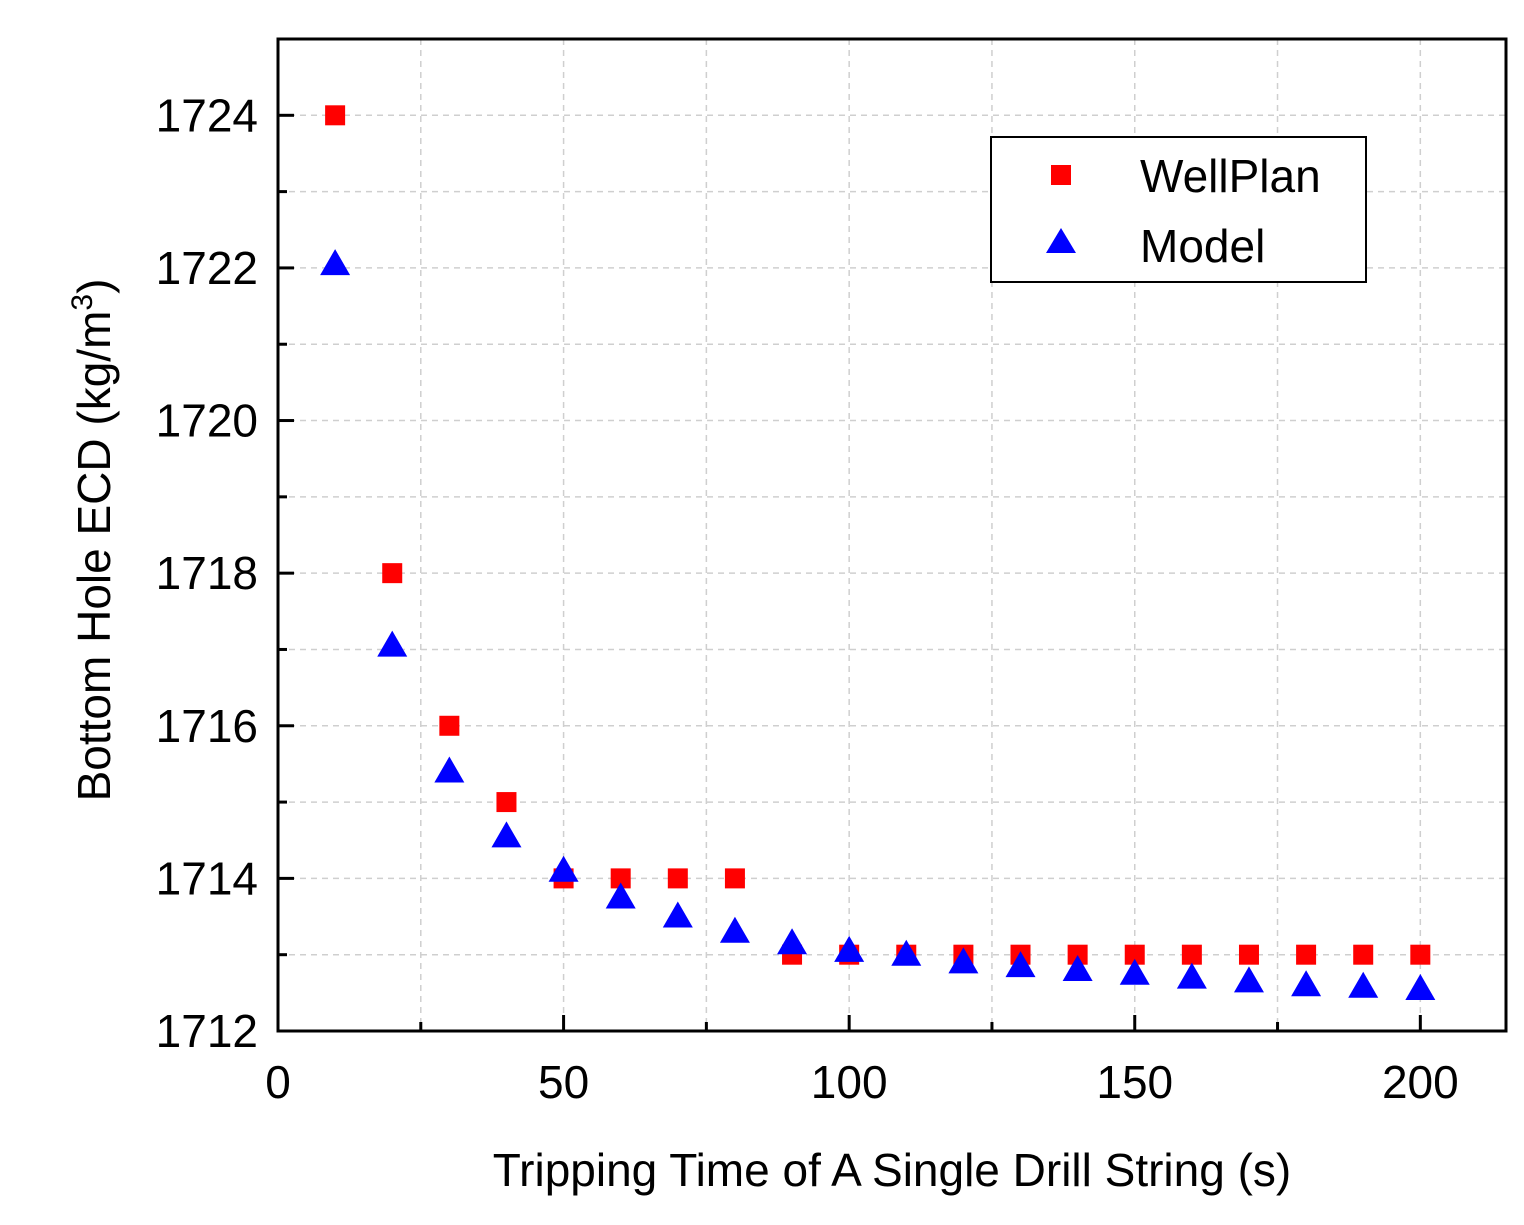  I want to click on y-axis-title-end: ), so click(94, 286).